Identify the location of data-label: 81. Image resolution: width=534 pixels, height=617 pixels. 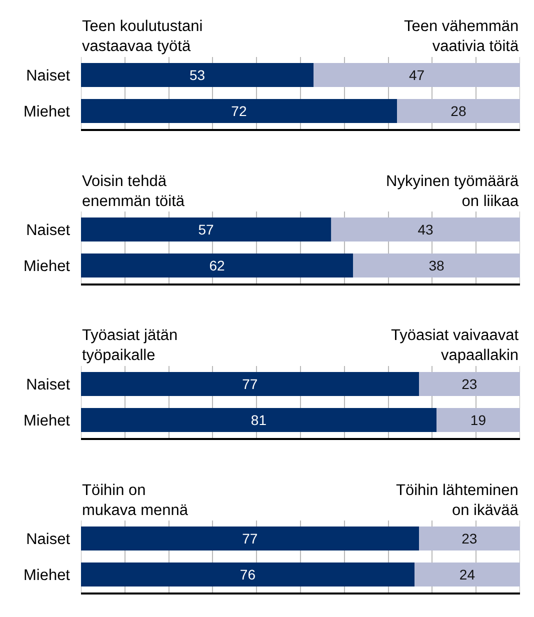
(258, 420).